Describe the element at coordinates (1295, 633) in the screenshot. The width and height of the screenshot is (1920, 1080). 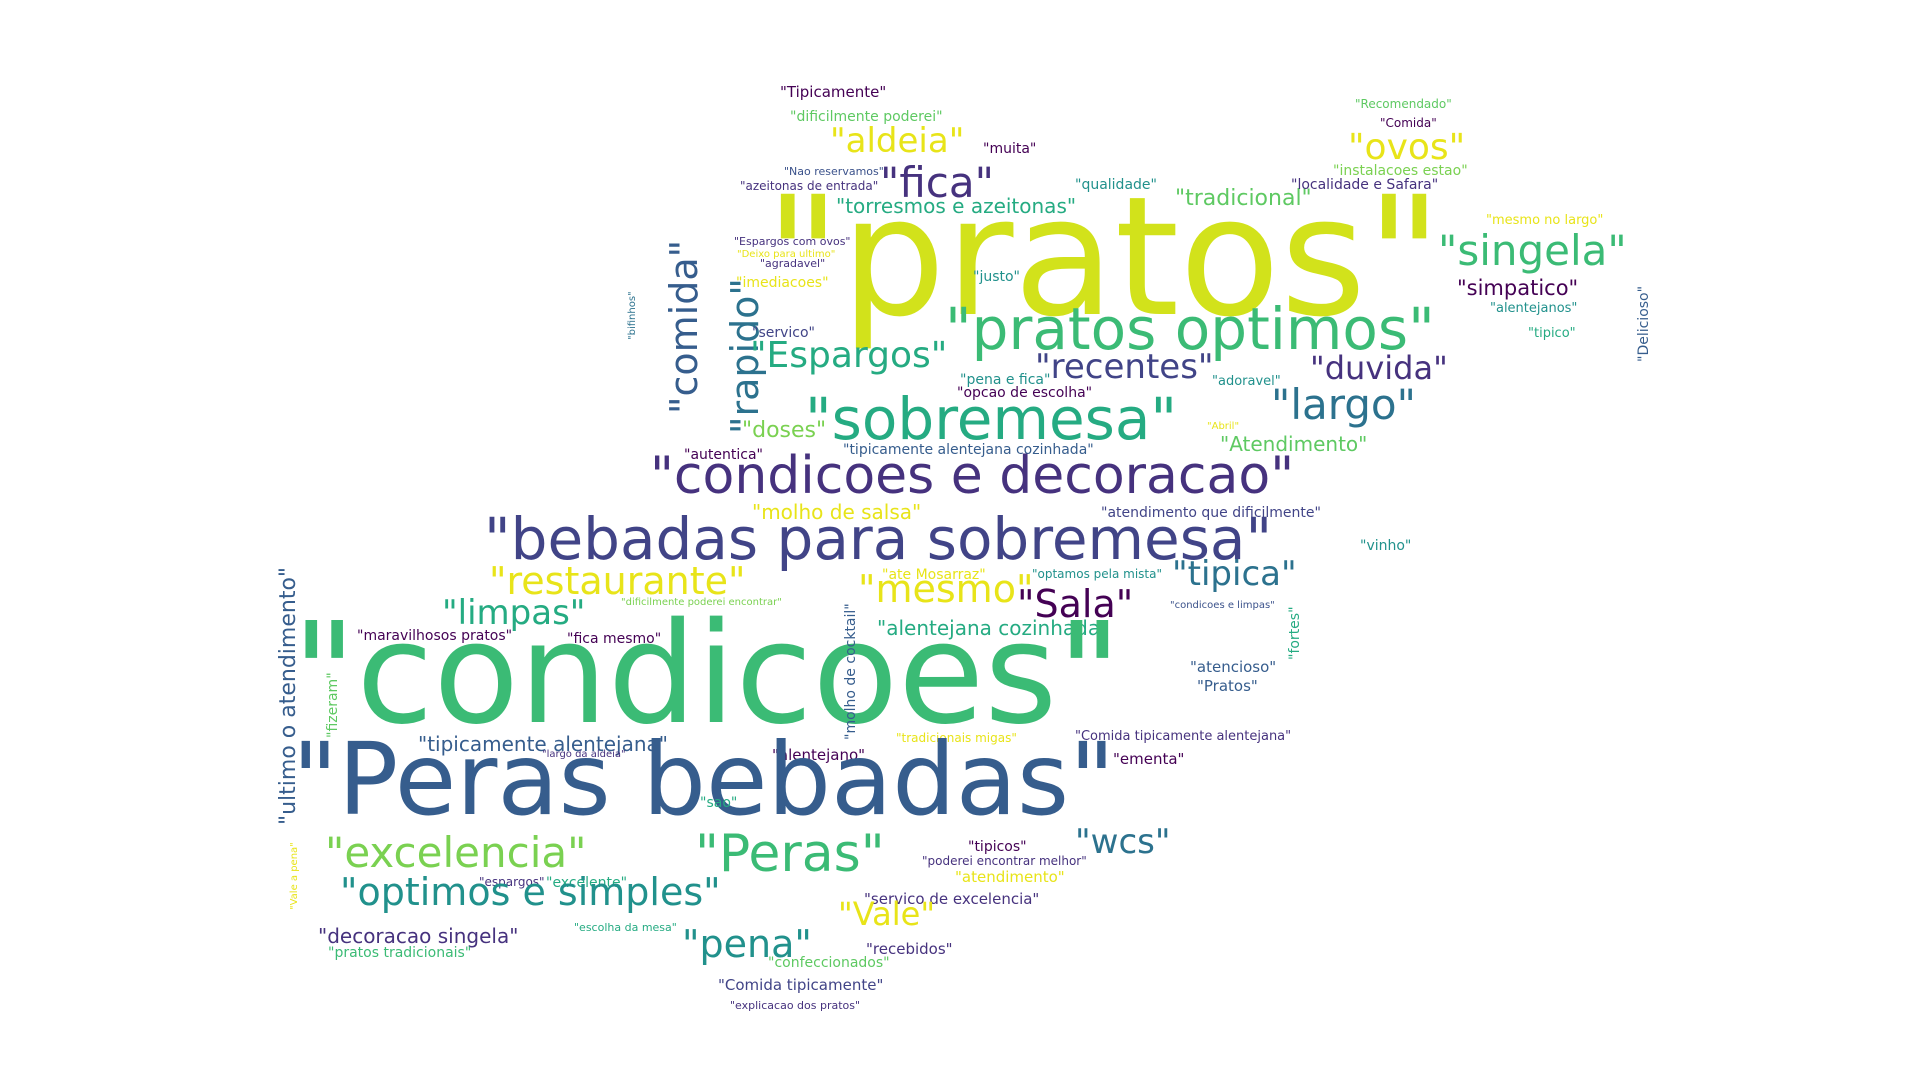
I see `word-cloud-term: "fortes"` at that location.